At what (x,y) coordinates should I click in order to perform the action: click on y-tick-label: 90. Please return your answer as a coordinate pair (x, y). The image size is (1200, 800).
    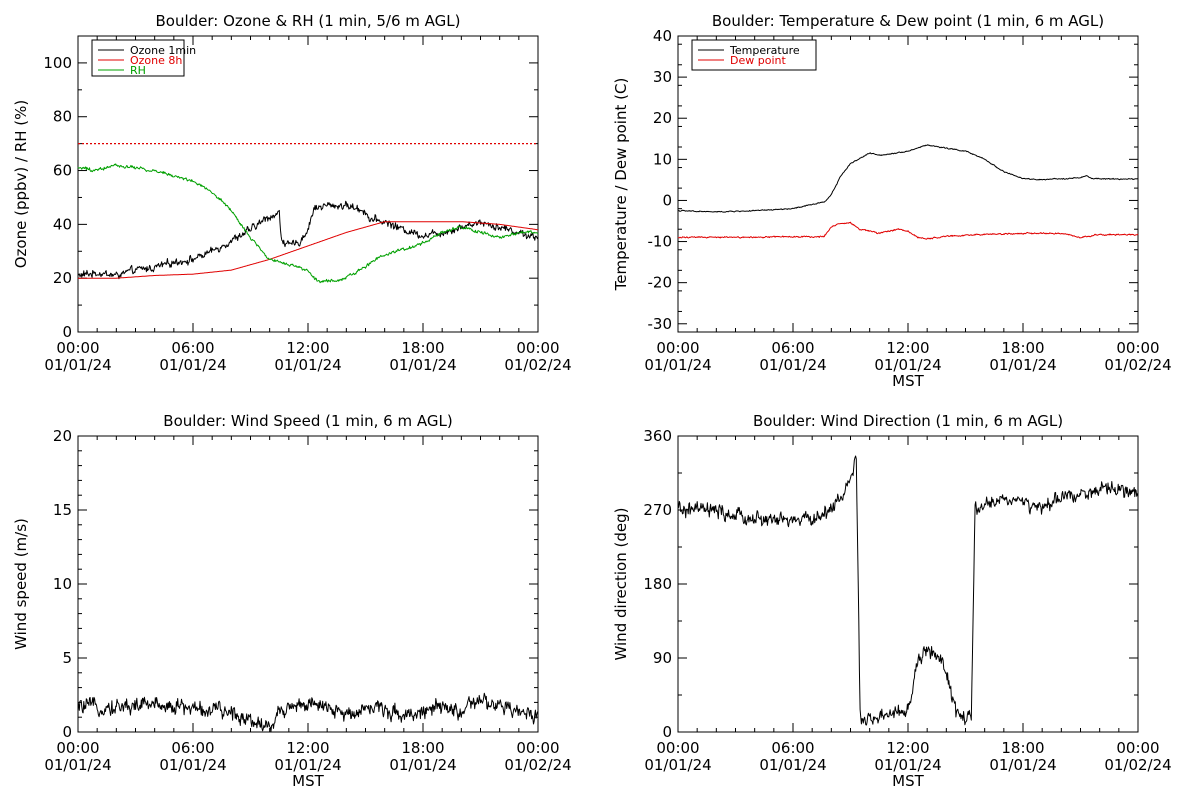
    Looking at the image, I should click on (662, 658).